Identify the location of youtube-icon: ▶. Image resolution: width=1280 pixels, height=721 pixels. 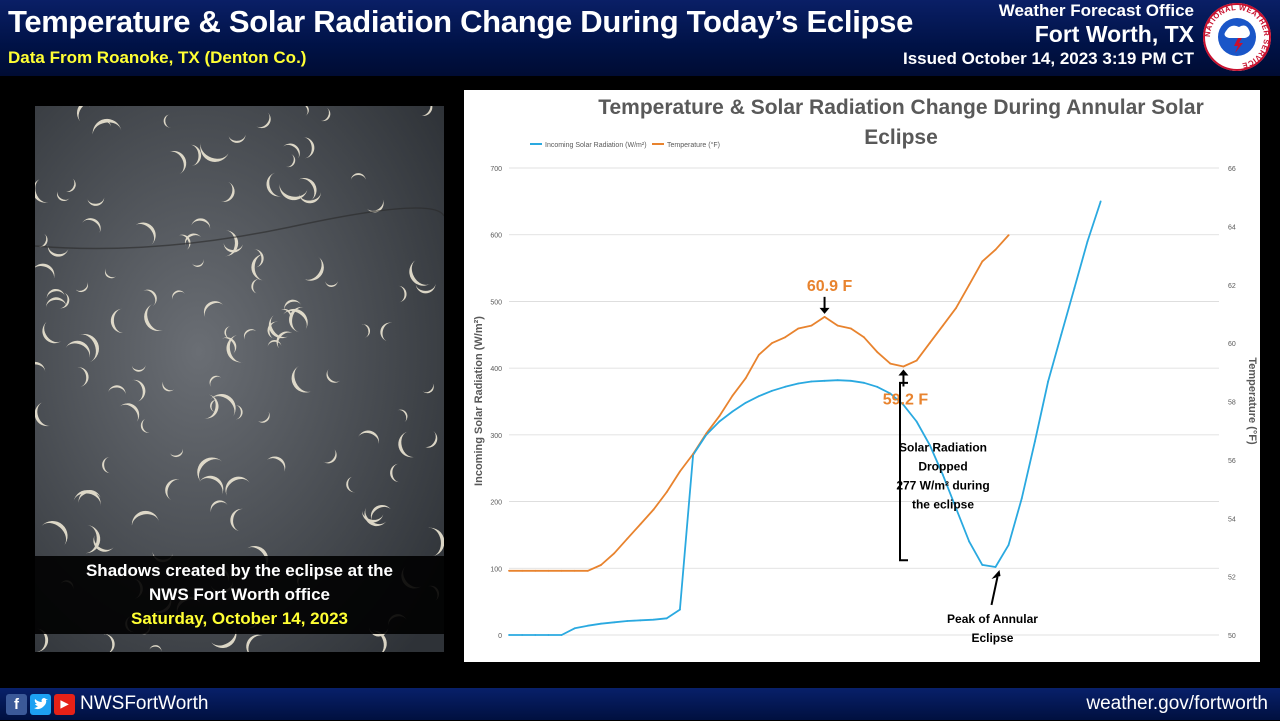
(64, 704).